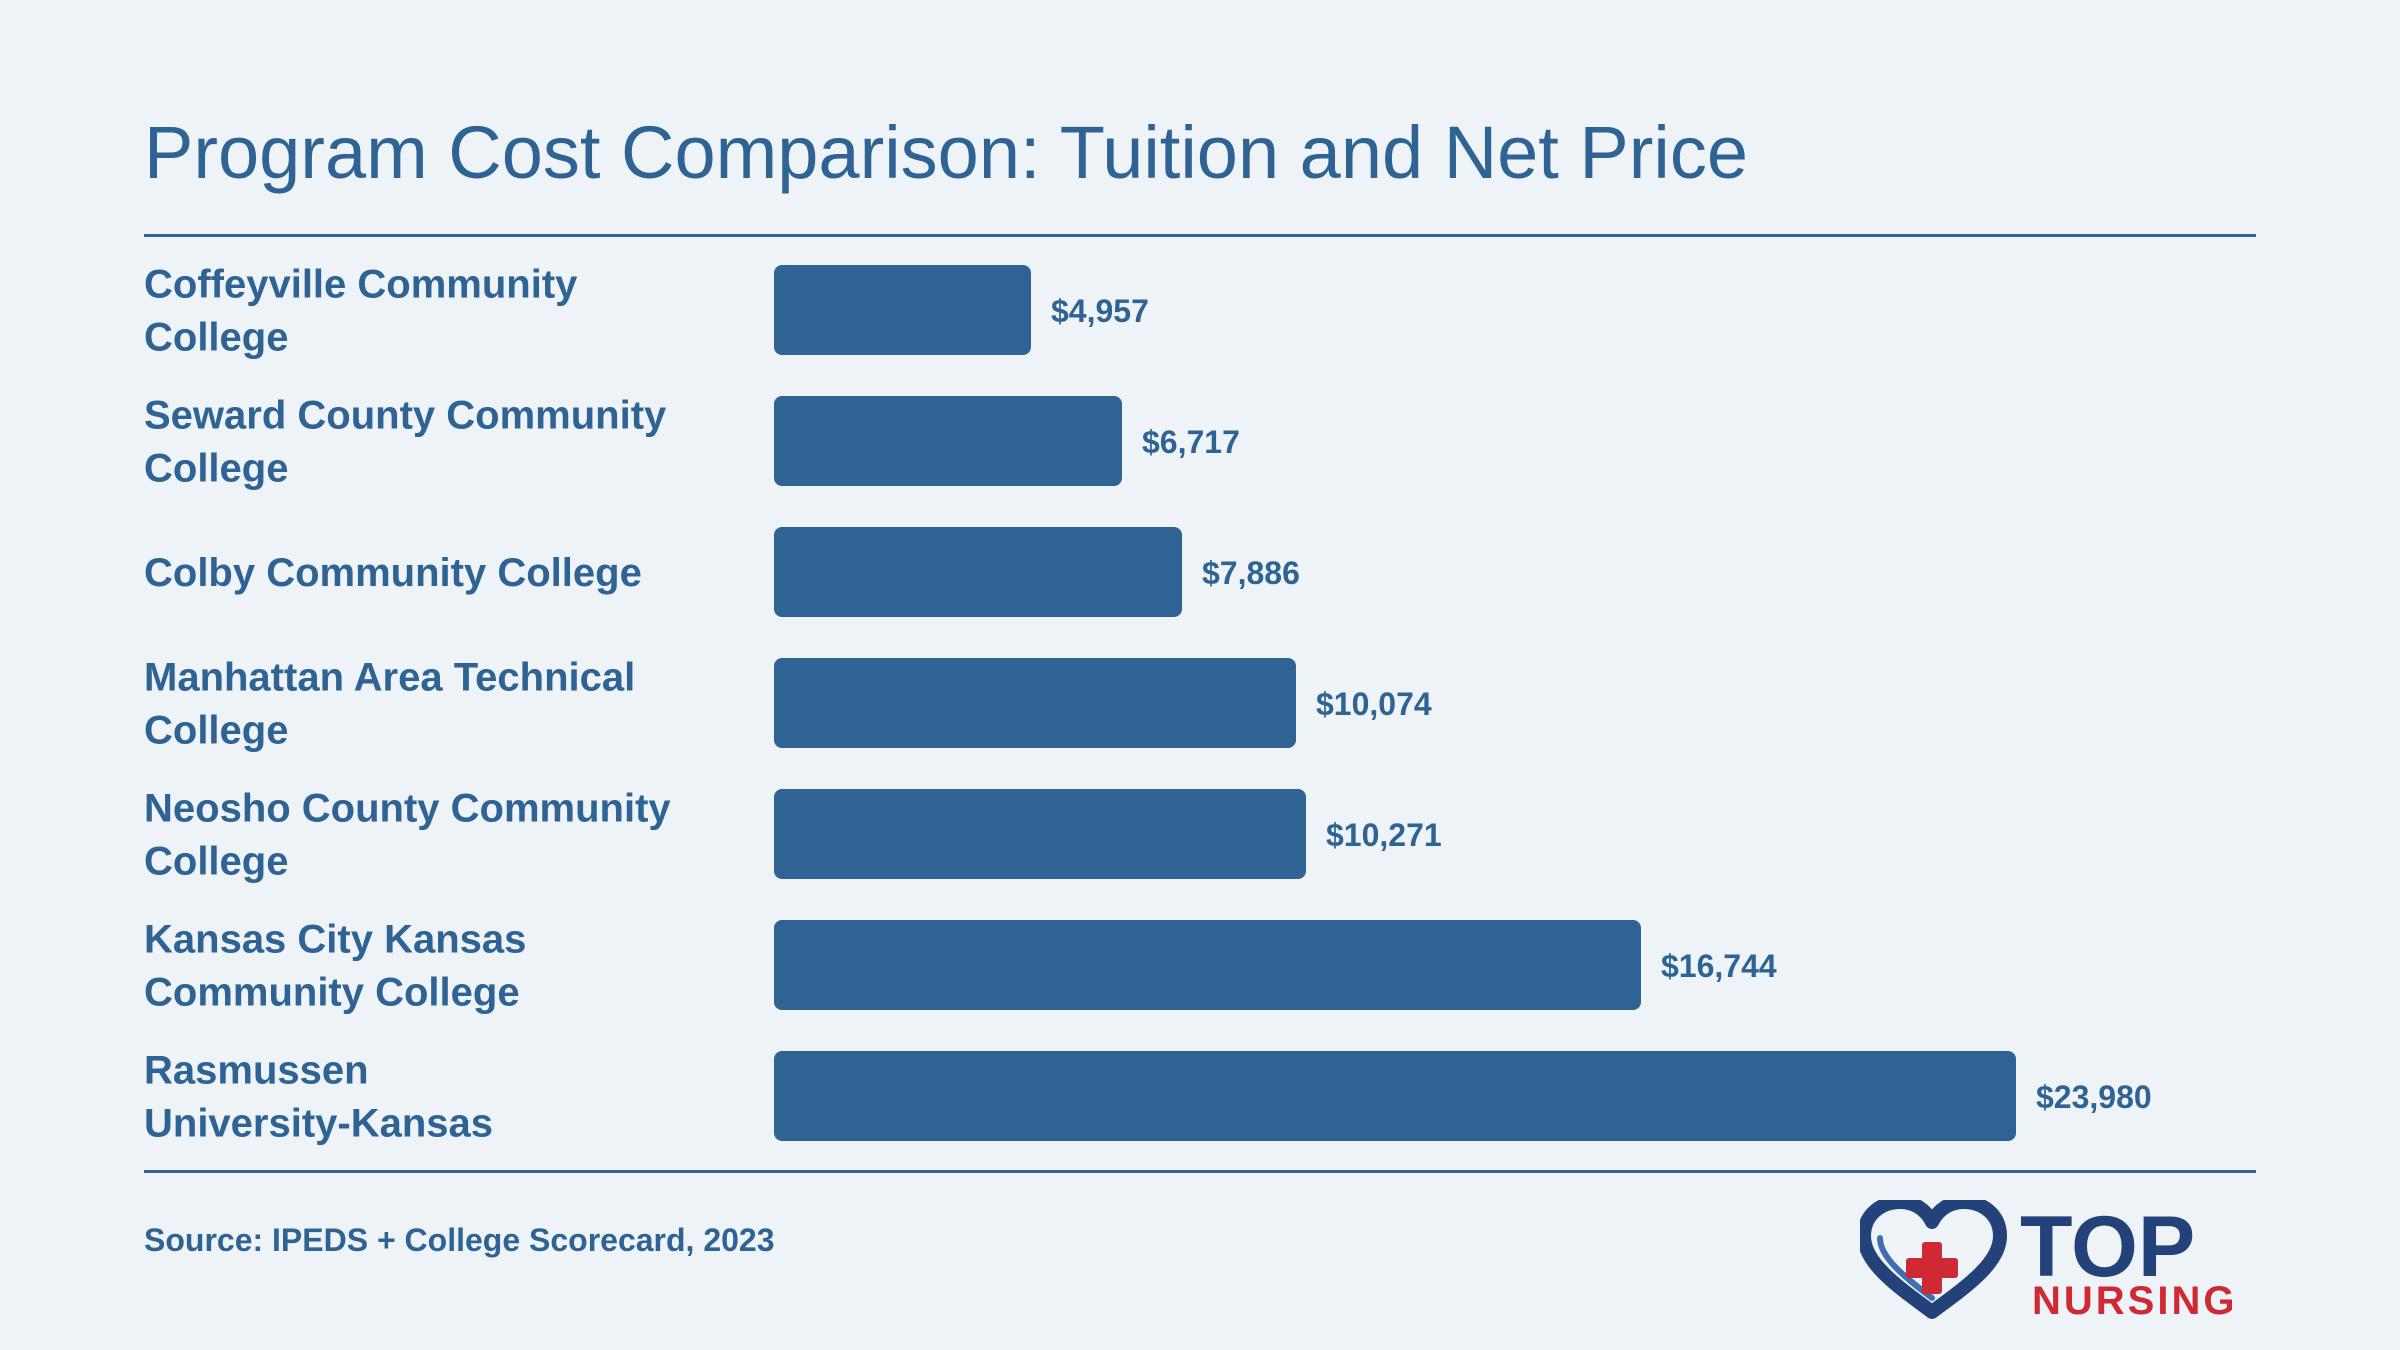 Image resolution: width=2400 pixels, height=1350 pixels. What do you see at coordinates (405, 442) in the screenshot?
I see `category-label: Seward County Community College` at bounding box center [405, 442].